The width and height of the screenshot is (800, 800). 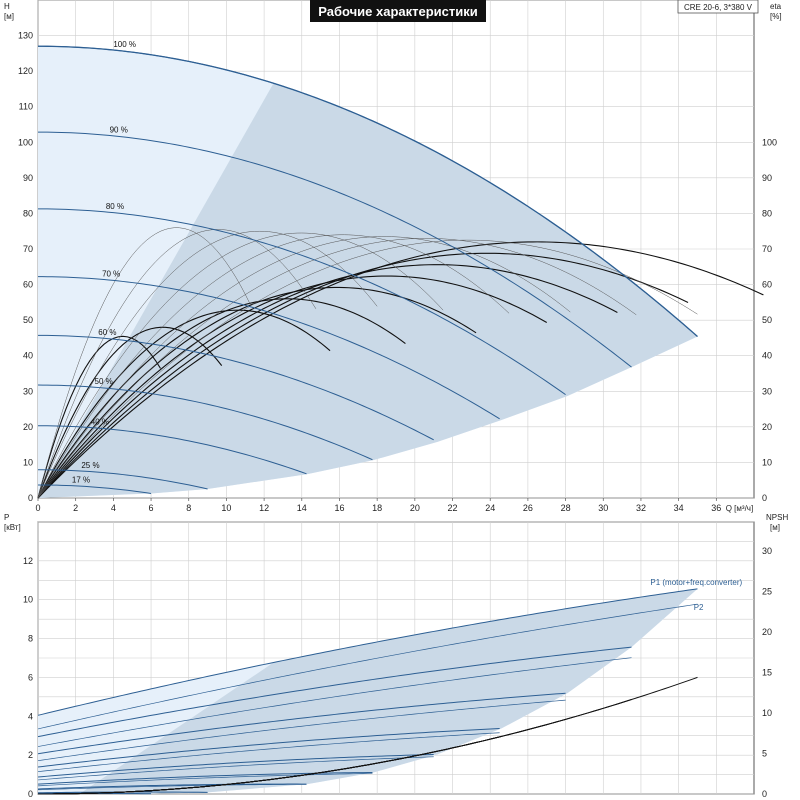 I want to click on model-box: CRE 20-6, 3*380 V, so click(x=718, y=7).